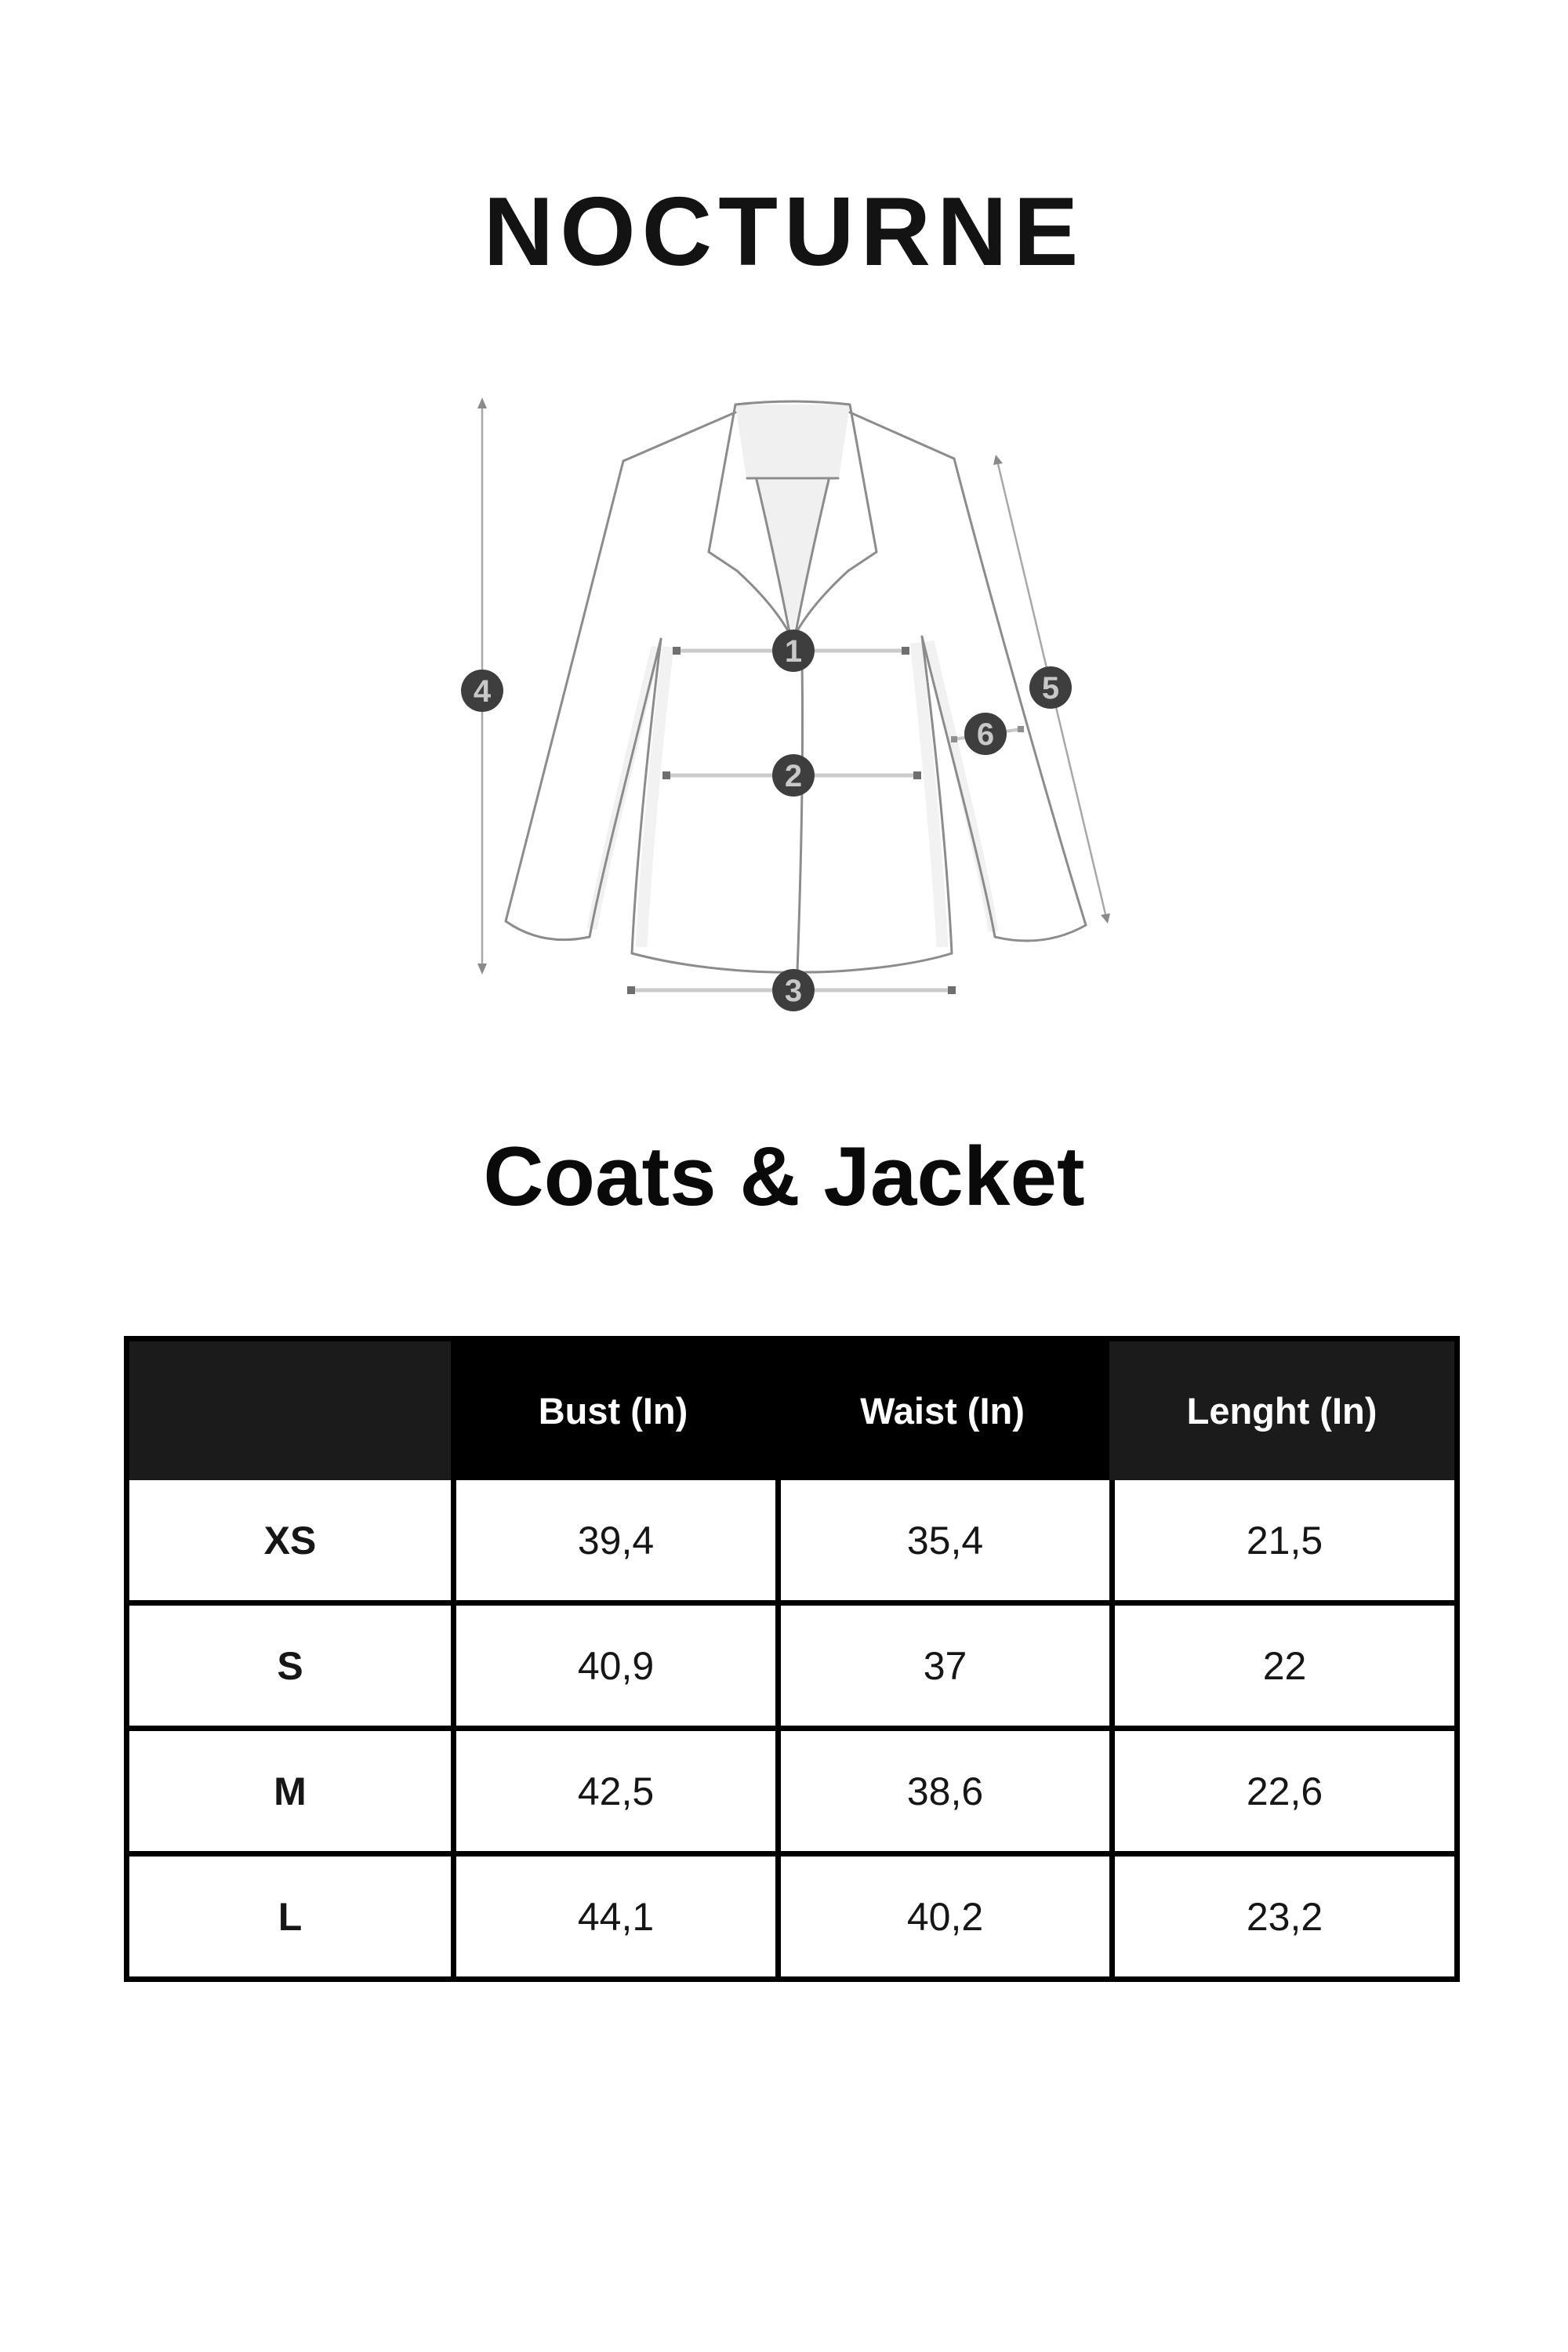 The height and width of the screenshot is (2352, 1568). Describe the element at coordinates (784, 232) in the screenshot. I see `brand-logo: NOCTURNE` at that location.